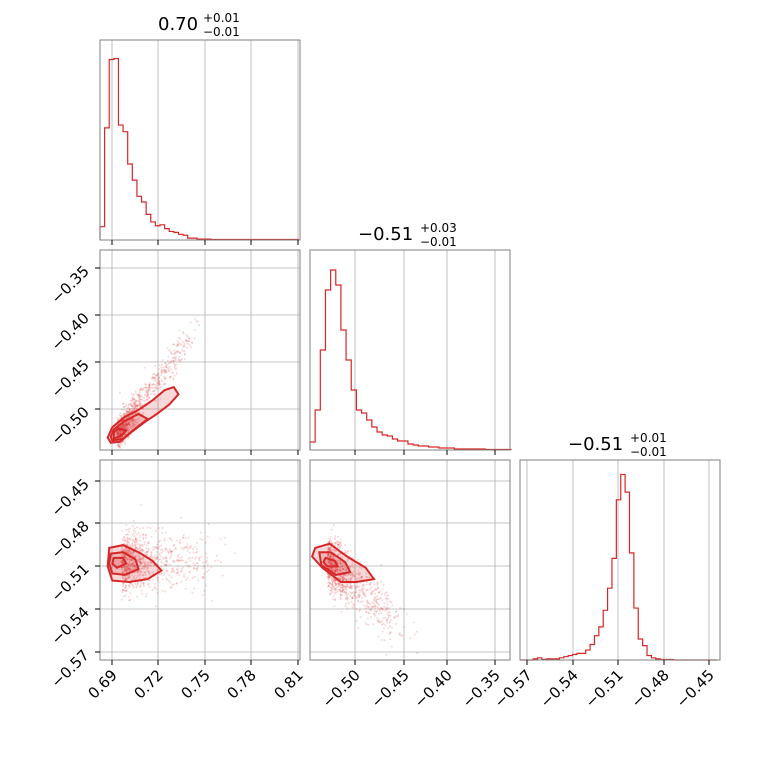  I want to click on ytick-row3-4: −0.54, so click(70, 625).